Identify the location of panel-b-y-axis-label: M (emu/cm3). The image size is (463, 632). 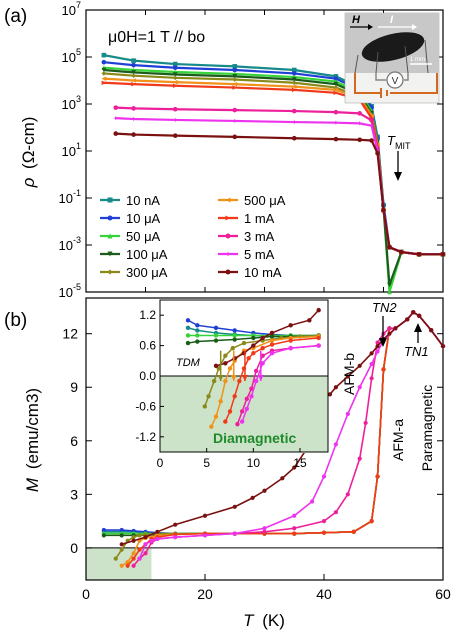
(32, 440).